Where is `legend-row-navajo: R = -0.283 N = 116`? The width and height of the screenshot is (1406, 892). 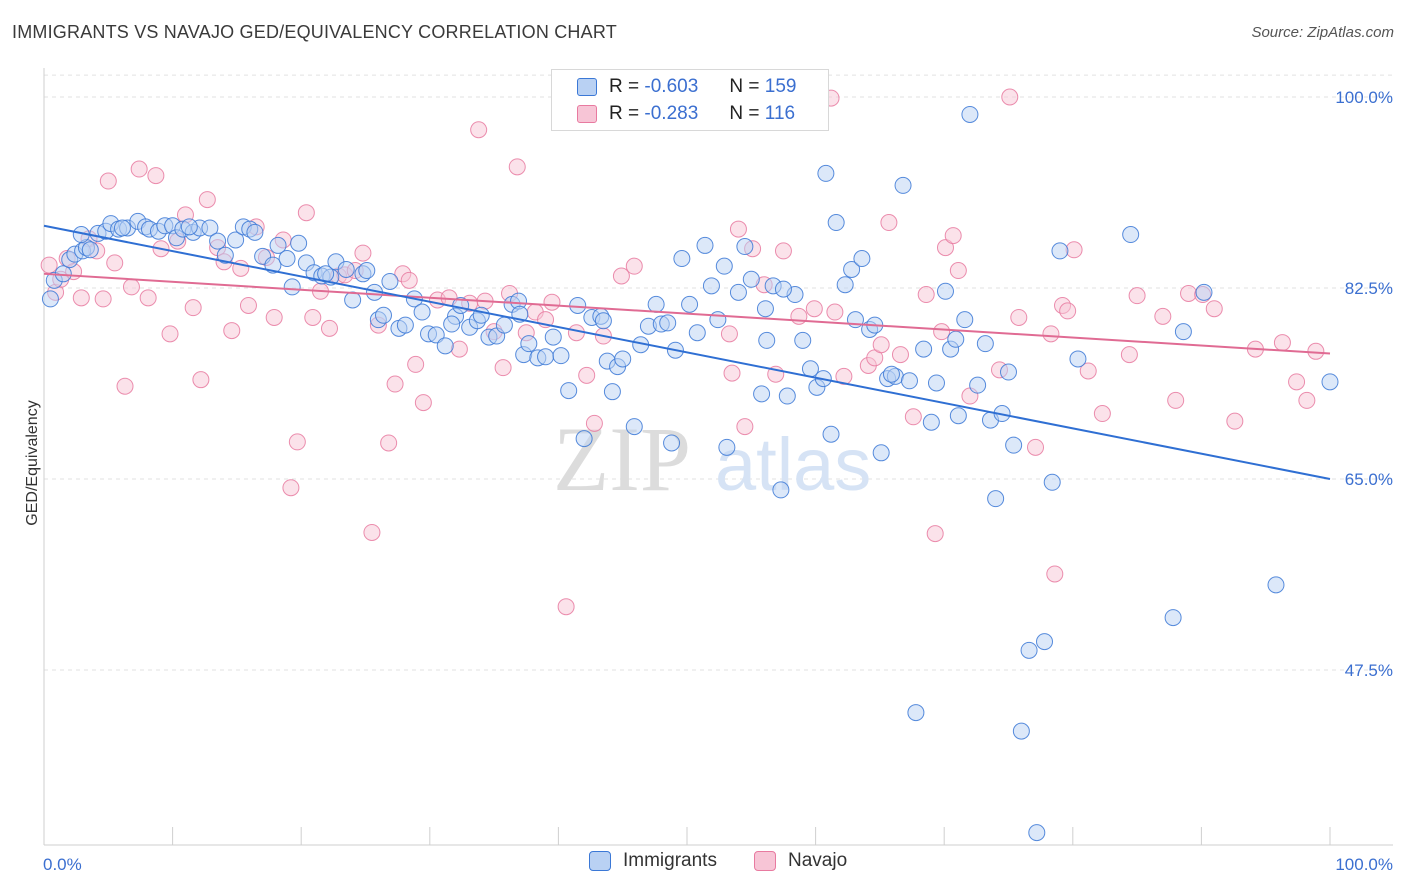
legend-row-navajo: R = -0.283 N = 116 is located at coordinates (673, 114).